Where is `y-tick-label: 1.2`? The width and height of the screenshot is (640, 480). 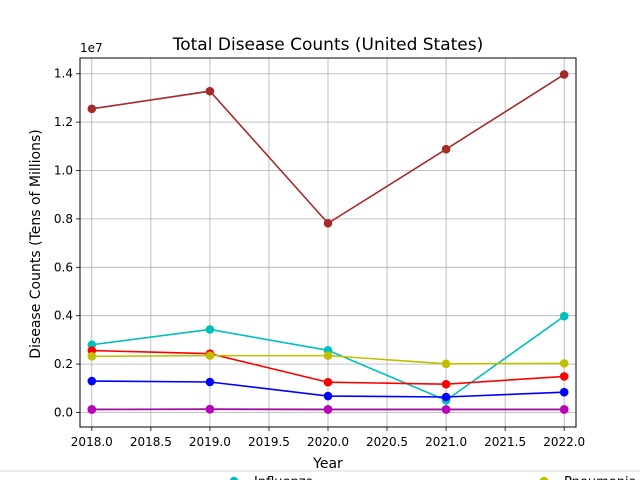
y-tick-label: 1.2 is located at coordinates (63, 122).